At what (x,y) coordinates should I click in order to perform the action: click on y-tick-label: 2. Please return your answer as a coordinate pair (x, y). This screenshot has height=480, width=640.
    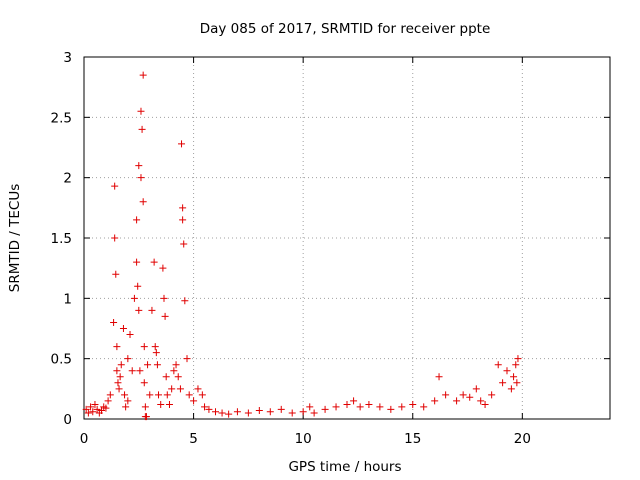
    Looking at the image, I should click on (67, 179).